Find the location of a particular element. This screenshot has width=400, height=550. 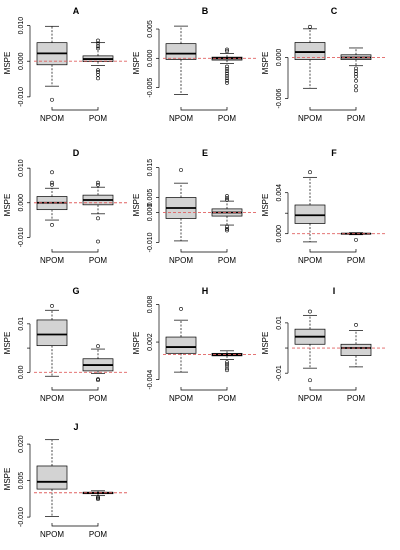

y-tick-label: -0.01 is located at coordinates (279, 373).